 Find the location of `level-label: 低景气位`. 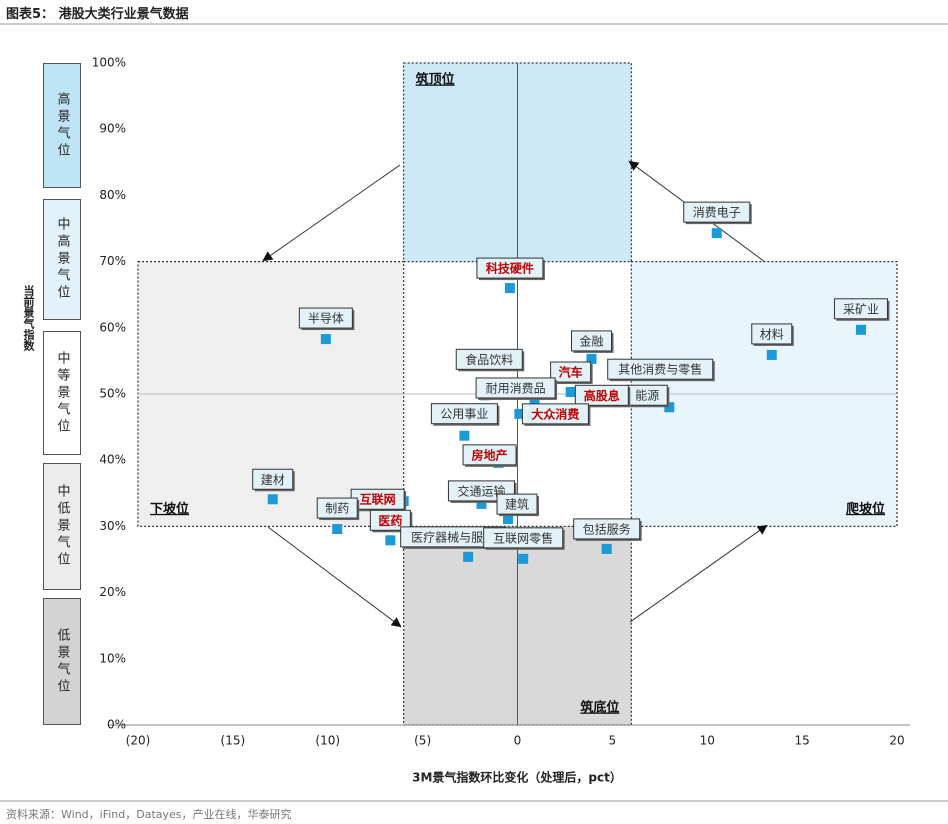

level-label: 低景气位 is located at coordinates (62, 661).